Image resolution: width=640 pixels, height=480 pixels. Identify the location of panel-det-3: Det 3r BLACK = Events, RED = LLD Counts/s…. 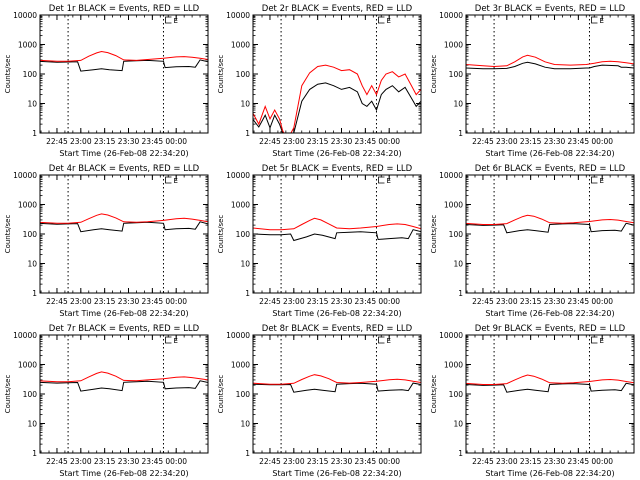
(532, 81).